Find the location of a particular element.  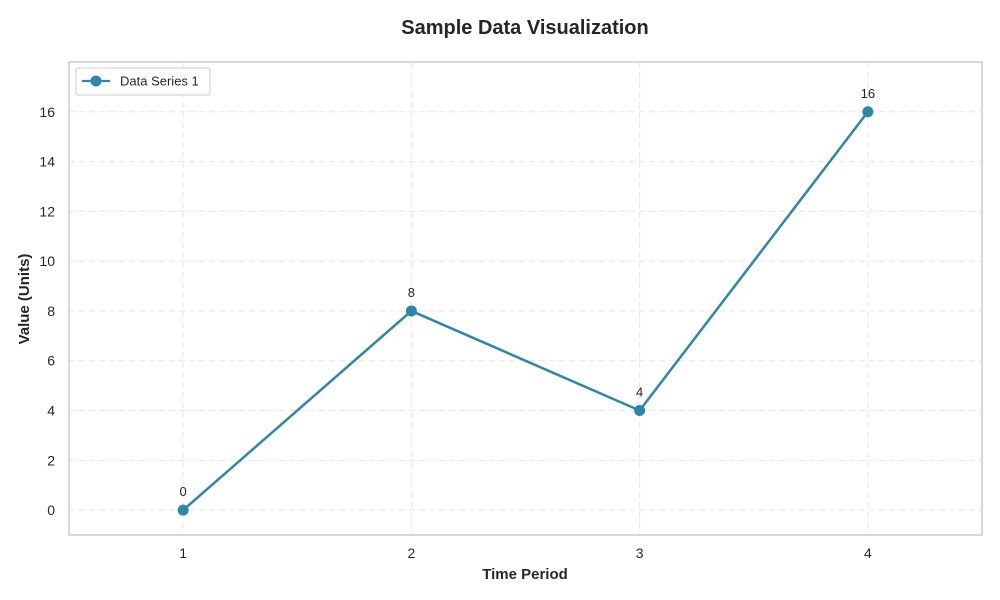

data-label: 16 is located at coordinates (868, 93).